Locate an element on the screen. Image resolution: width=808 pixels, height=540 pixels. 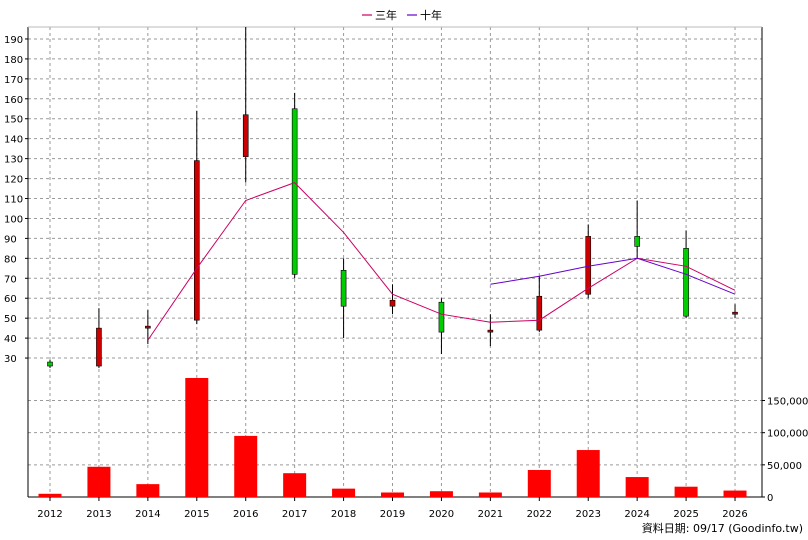
candle-2012 is located at coordinates (50, 364).